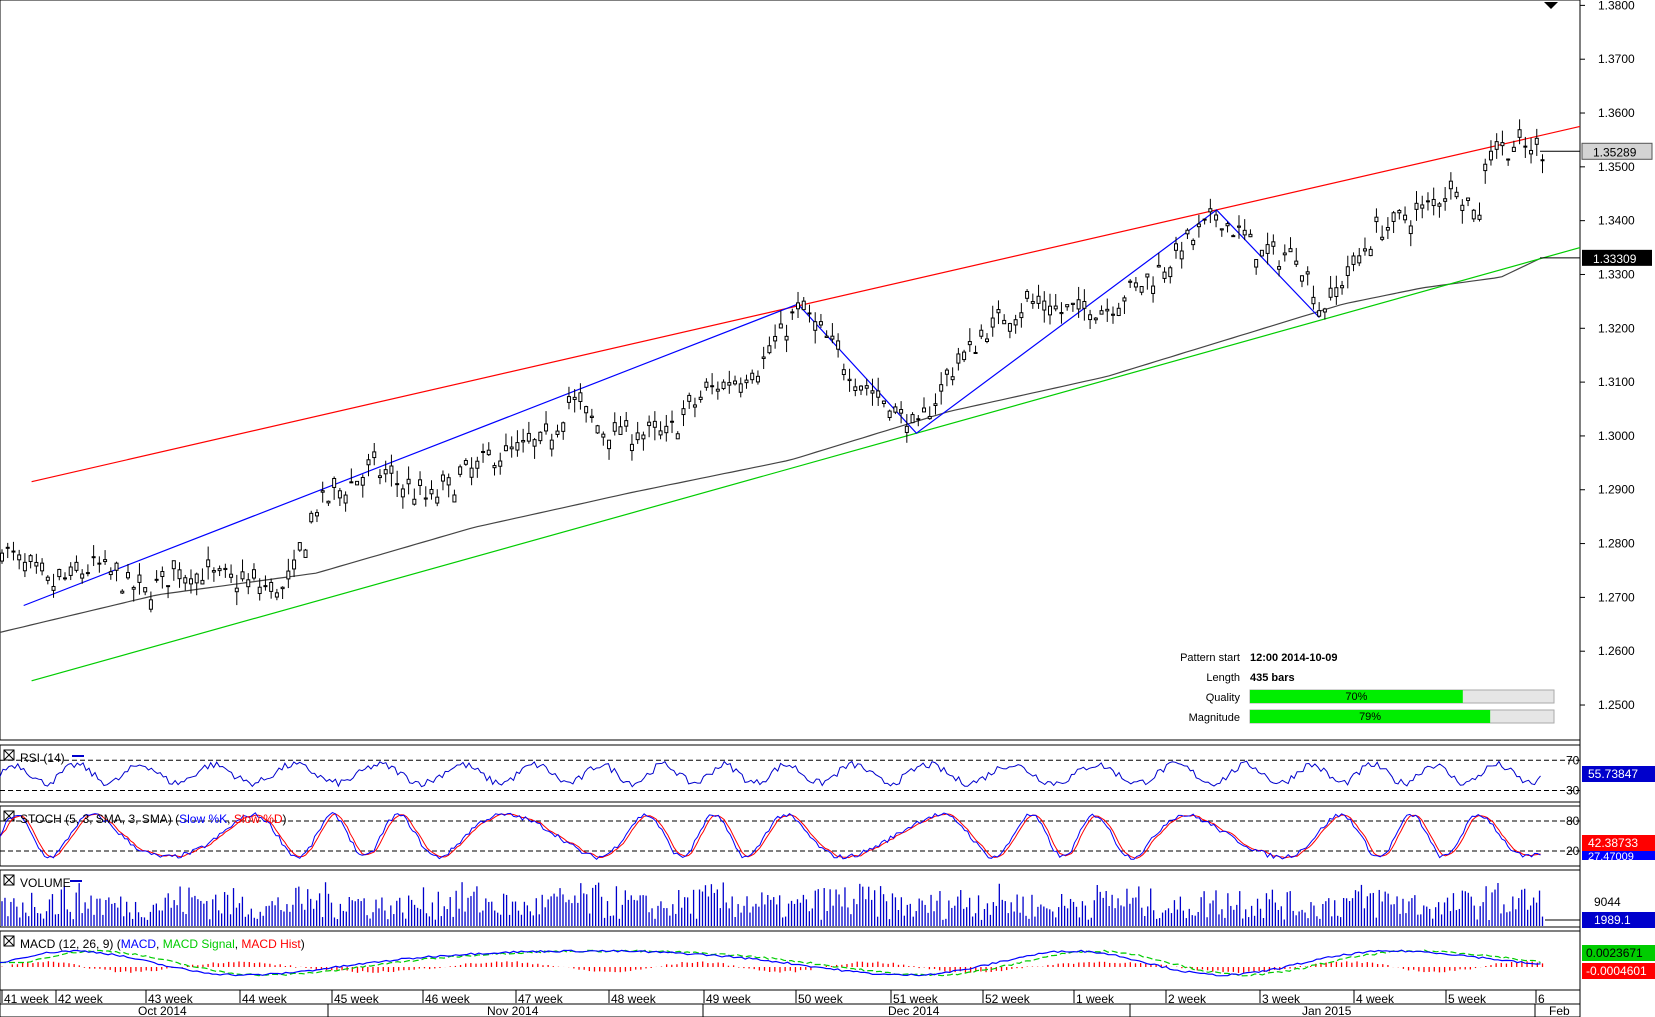  Describe the element at coordinates (1573, 821) in the screenshot. I see `stoch-level-label: 80` at that location.